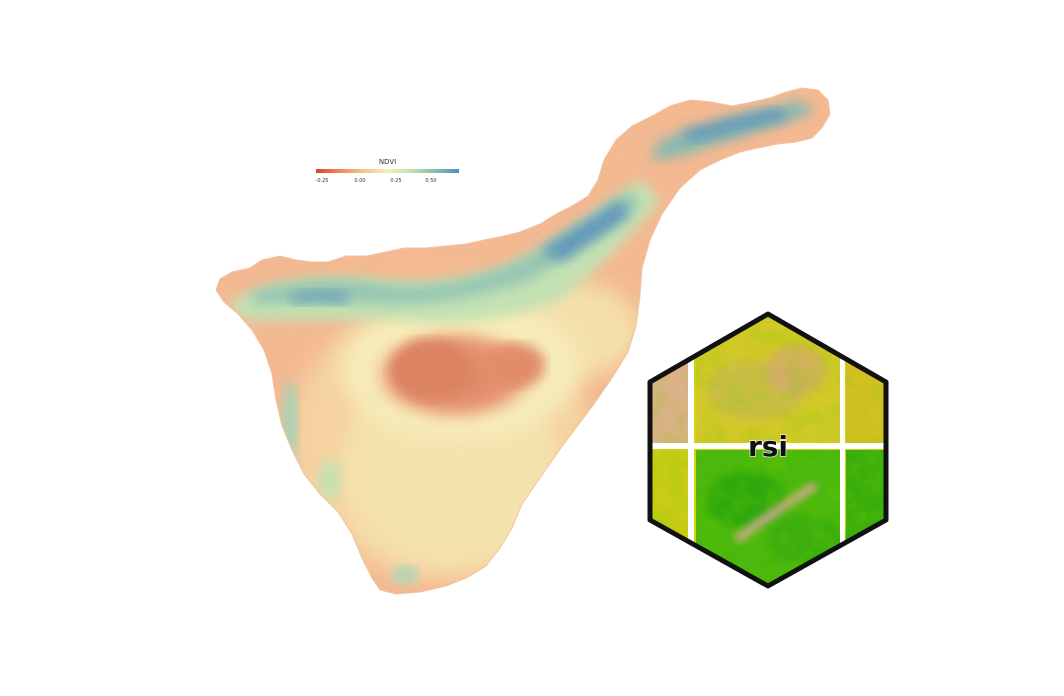  Describe the element at coordinates (431, 181) in the screenshot. I see `legend-tick: 0.50` at that location.